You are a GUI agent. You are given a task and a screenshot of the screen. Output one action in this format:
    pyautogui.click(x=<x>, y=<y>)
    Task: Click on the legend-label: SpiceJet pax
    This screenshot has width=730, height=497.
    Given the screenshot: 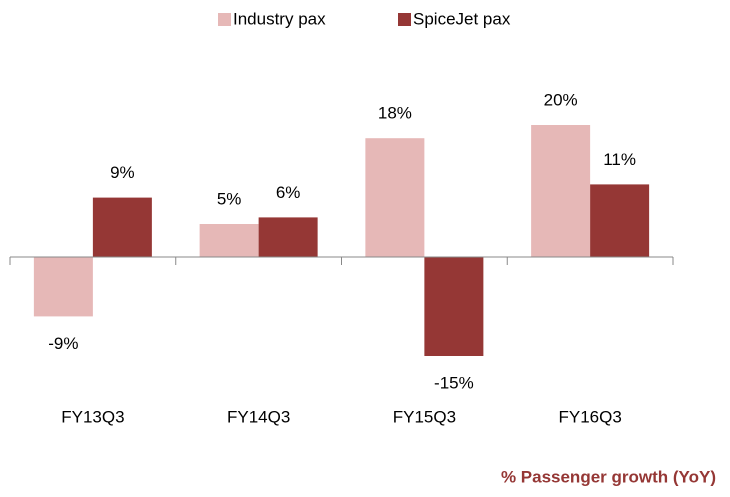 What is the action you would take?
    pyautogui.click(x=462, y=18)
    